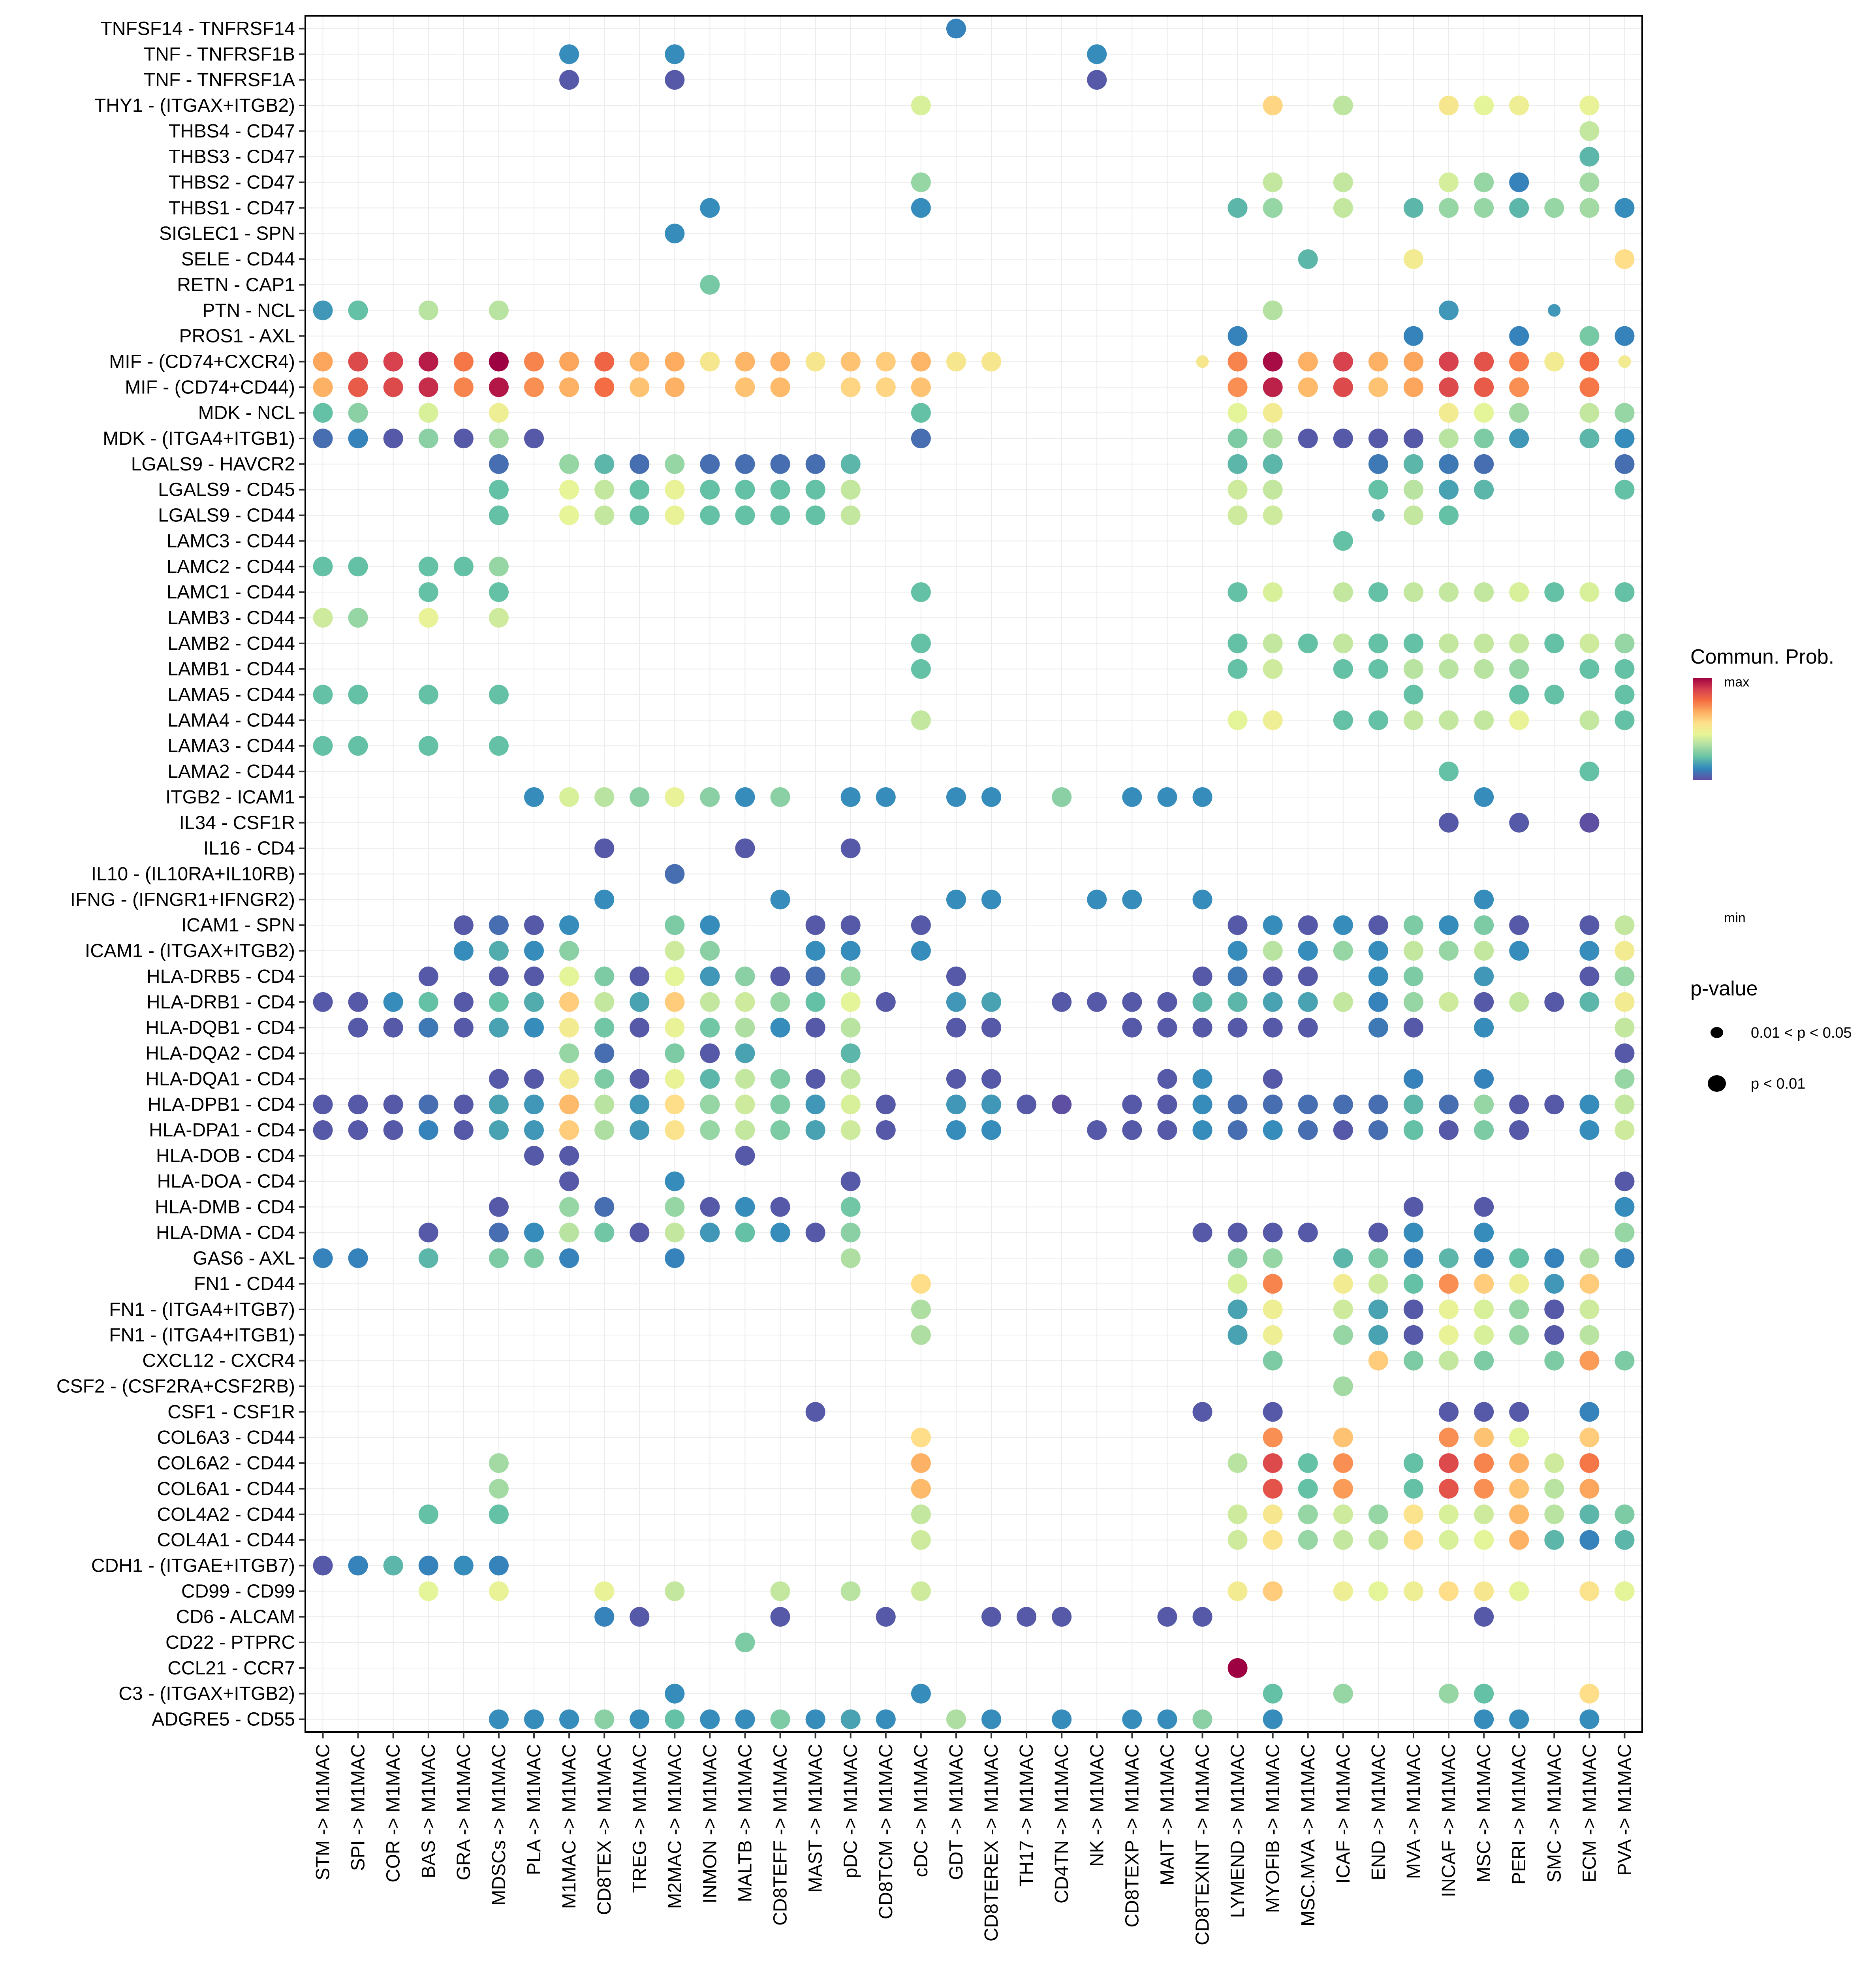 This screenshot has height=1975, width=1876. I want to click on y-tick-label: CCL21 - CCR7, so click(231, 1668).